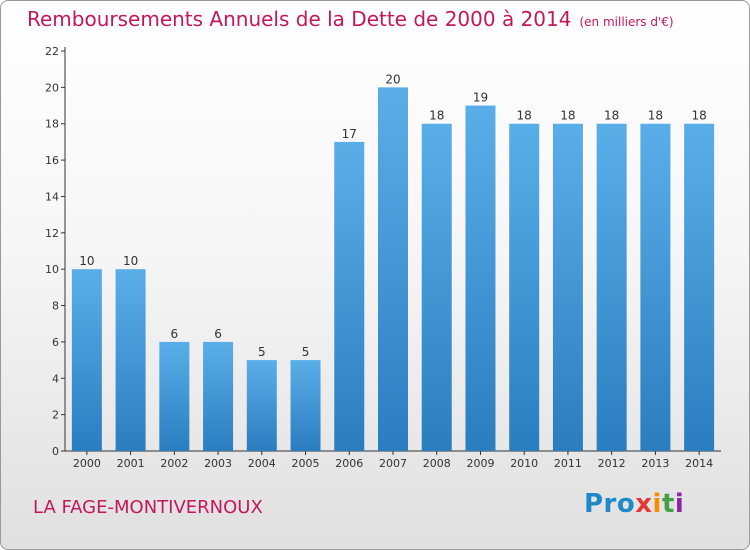 This screenshot has width=750, height=550. I want to click on x-tick-label: 2004, so click(262, 463).